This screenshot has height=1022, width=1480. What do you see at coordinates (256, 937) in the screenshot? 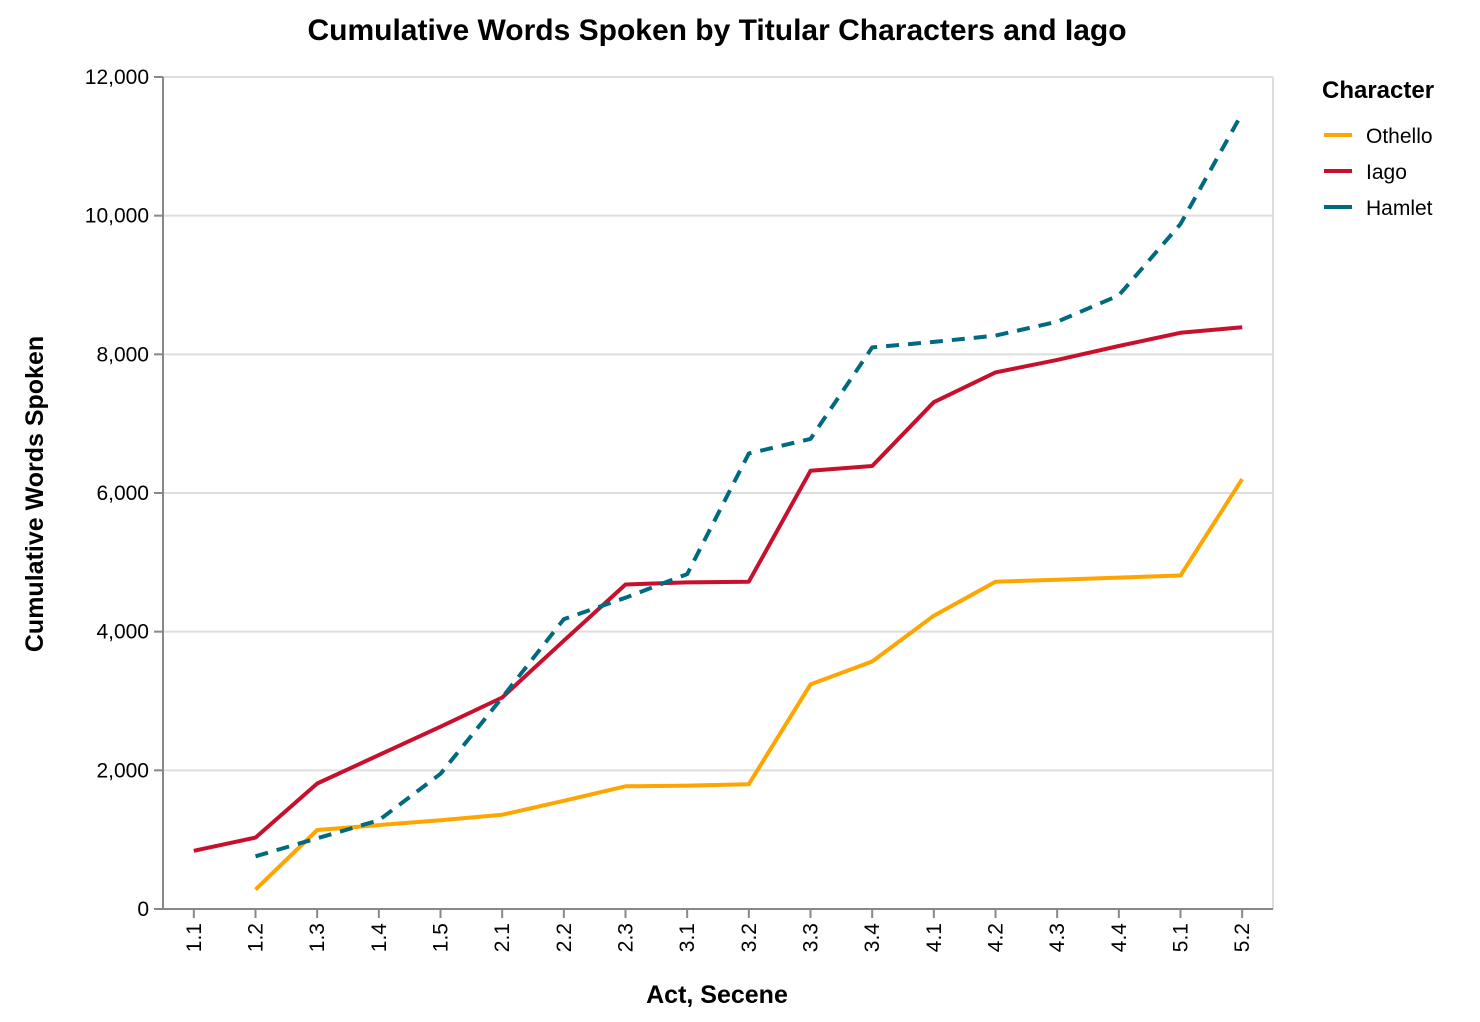
I see `x-tick-label: 1.2` at bounding box center [256, 937].